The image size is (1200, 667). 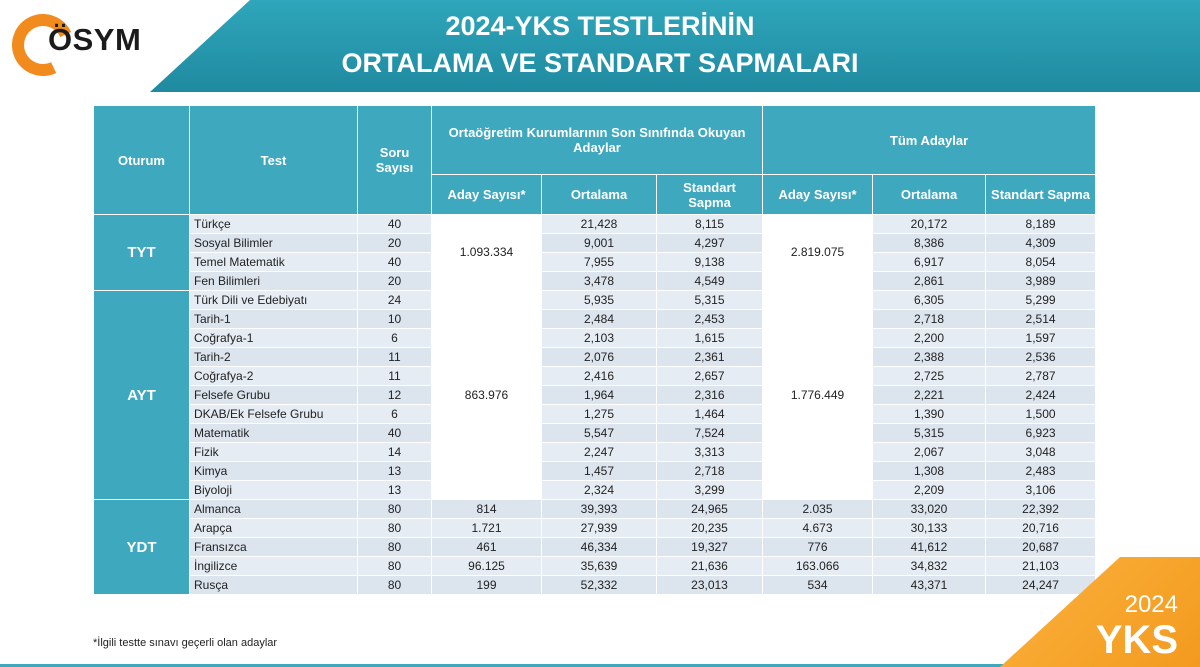 I want to click on std-1: 7,524, so click(x=709, y=433).